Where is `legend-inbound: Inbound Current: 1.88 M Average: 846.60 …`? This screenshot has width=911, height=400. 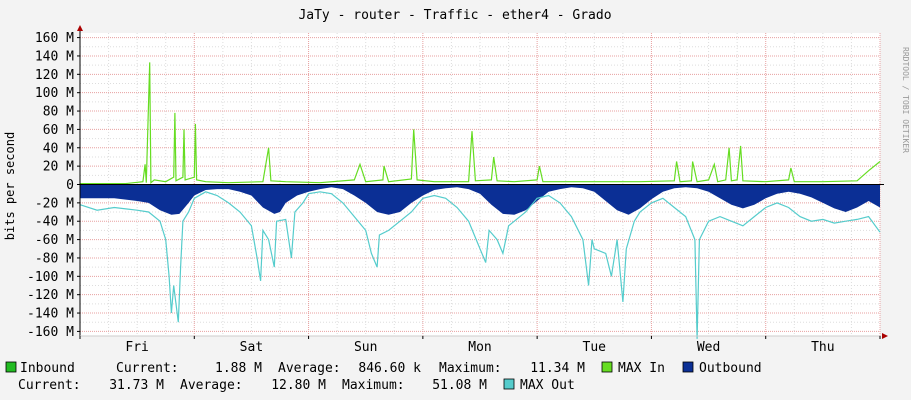 legend-inbound: Inbound Current: 1.88 M Average: 846.60 … is located at coordinates (295, 368).